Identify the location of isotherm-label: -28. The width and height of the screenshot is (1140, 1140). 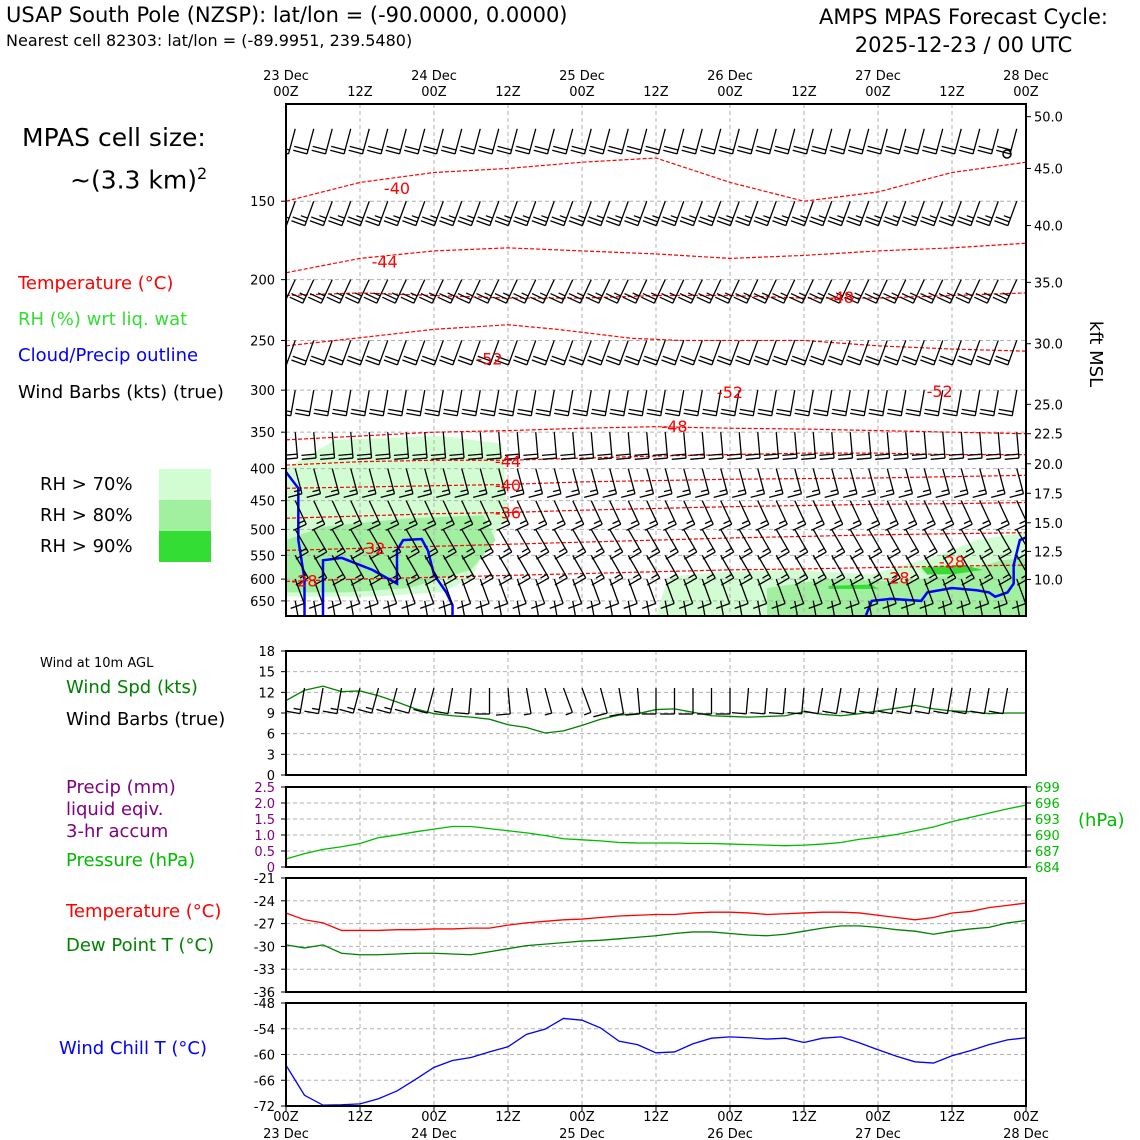
(304, 580).